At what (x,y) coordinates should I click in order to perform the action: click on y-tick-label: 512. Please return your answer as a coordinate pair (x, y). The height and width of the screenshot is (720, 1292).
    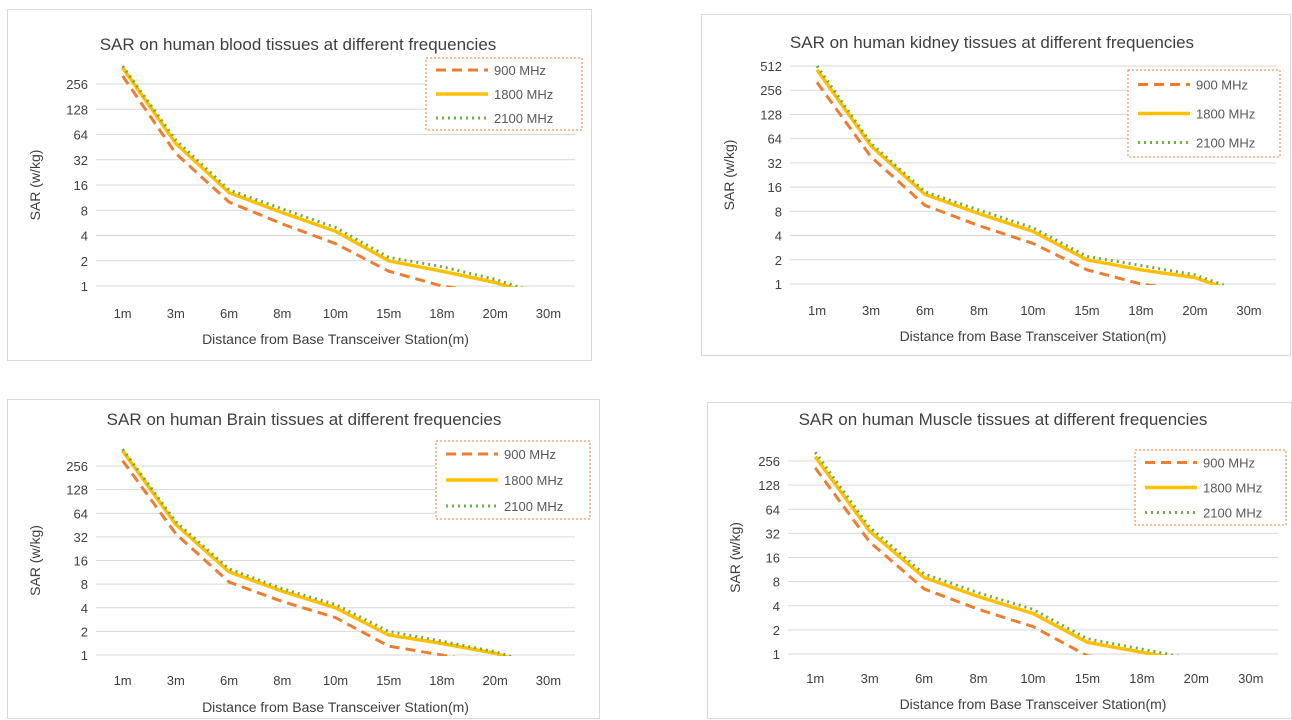
    Looking at the image, I should click on (771, 66).